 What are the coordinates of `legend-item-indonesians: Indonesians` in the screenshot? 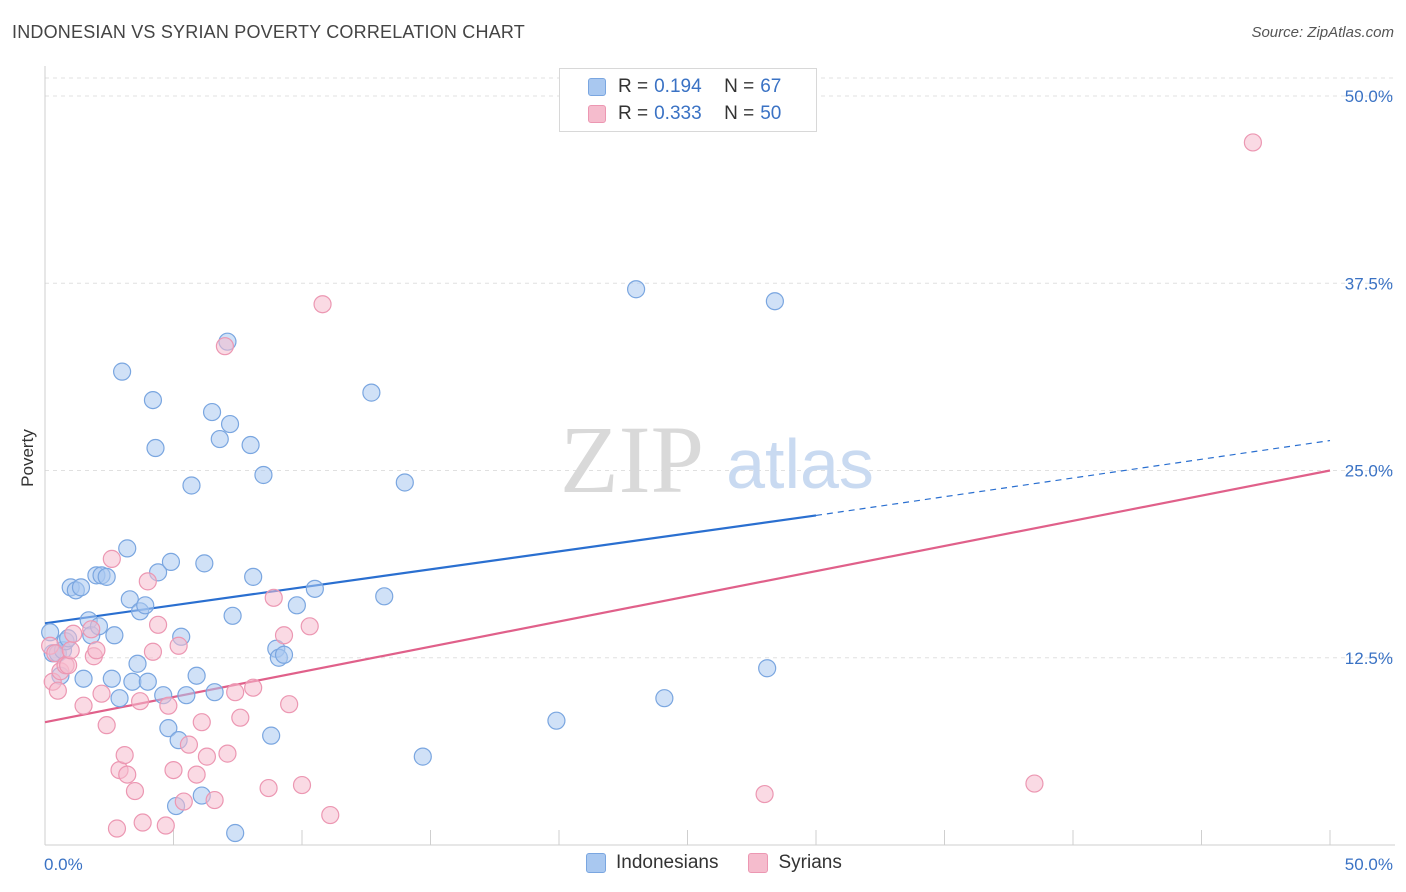 It's located at (652, 863).